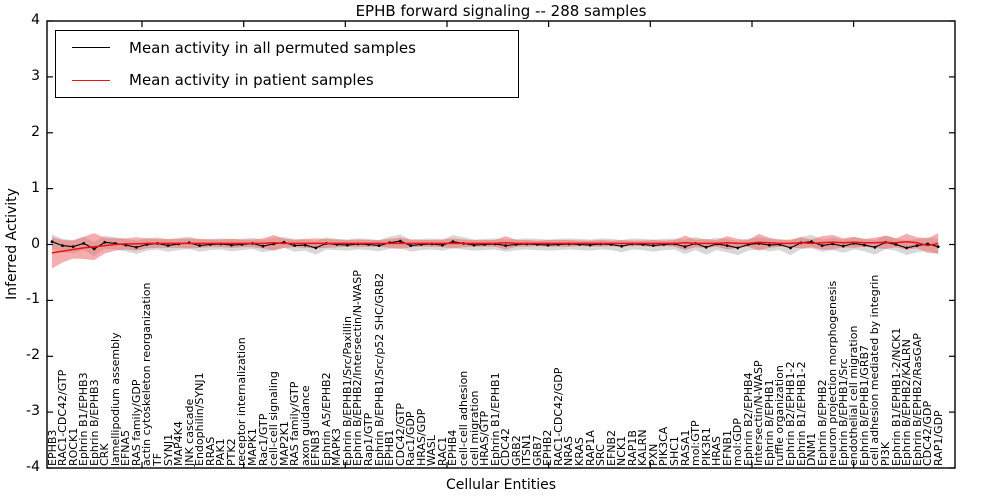 This screenshot has height=500, width=1000. I want to click on y-tick-label: -2, so click(33, 355).